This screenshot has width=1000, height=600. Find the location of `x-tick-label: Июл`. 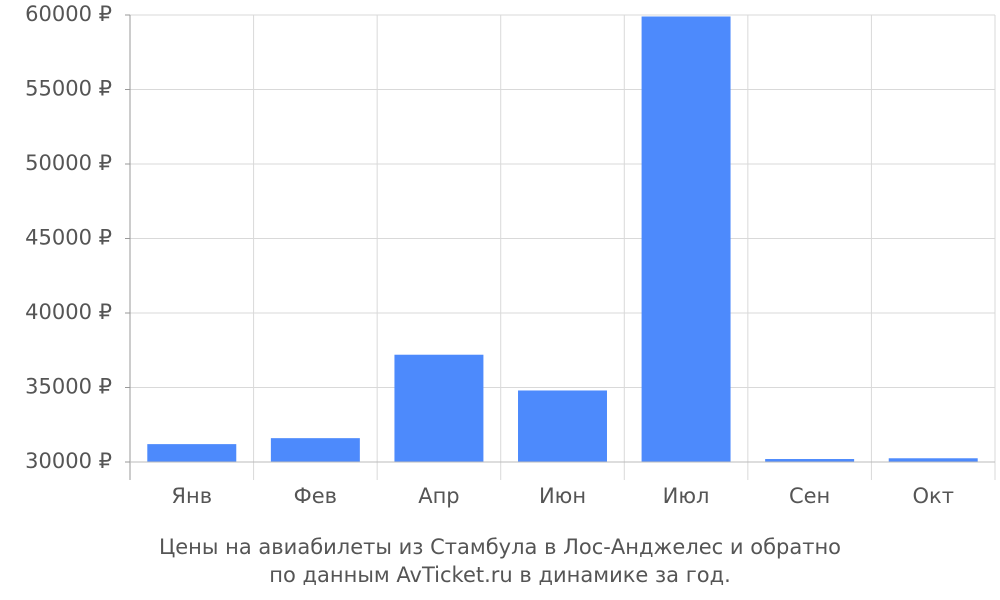

x-tick-label: Июл is located at coordinates (686, 496).